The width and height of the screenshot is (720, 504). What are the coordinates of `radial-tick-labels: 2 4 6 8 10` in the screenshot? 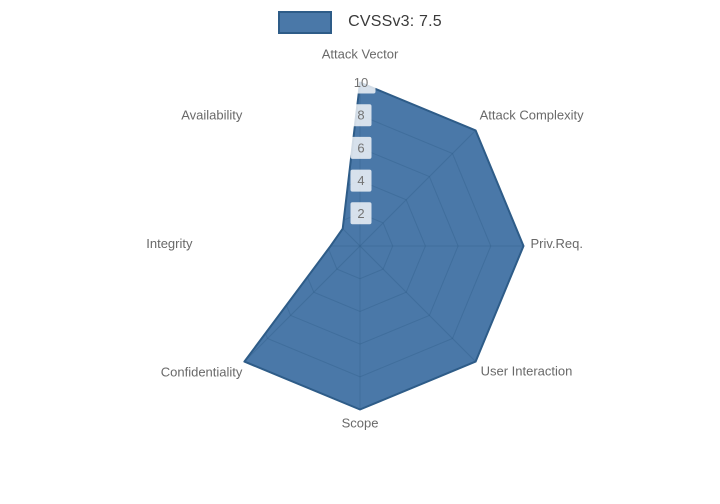 It's located at (361, 148).